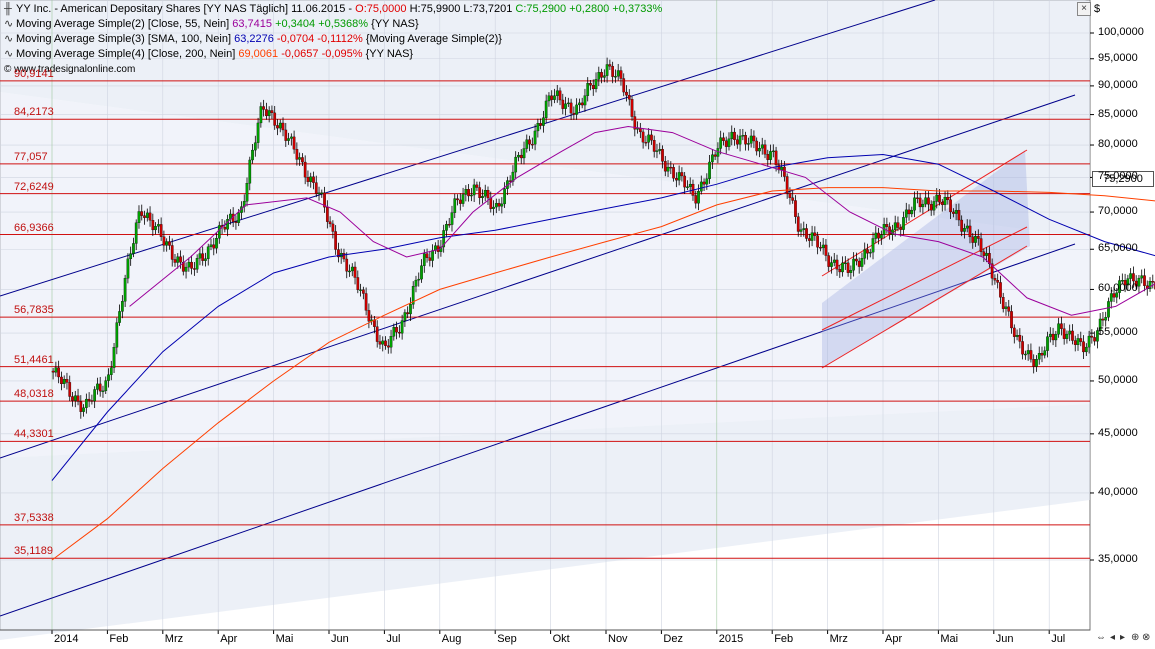 Image resolution: width=1155 pixels, height=649 pixels. Describe the element at coordinates (1135, 637) in the screenshot. I see `zoom-out-icon: ⊕` at that location.